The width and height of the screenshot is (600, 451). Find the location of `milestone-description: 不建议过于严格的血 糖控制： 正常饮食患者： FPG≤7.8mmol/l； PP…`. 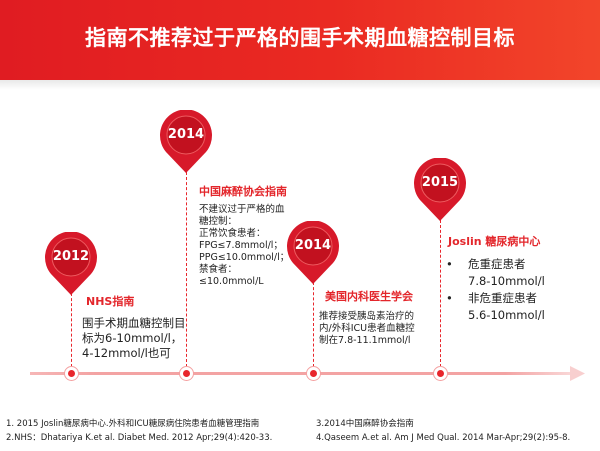

milestone-description: 不建议过于严格的血 糖控制： 正常饮食患者： FPG≤7.8mmol/l； PP… is located at coordinates (244, 246).